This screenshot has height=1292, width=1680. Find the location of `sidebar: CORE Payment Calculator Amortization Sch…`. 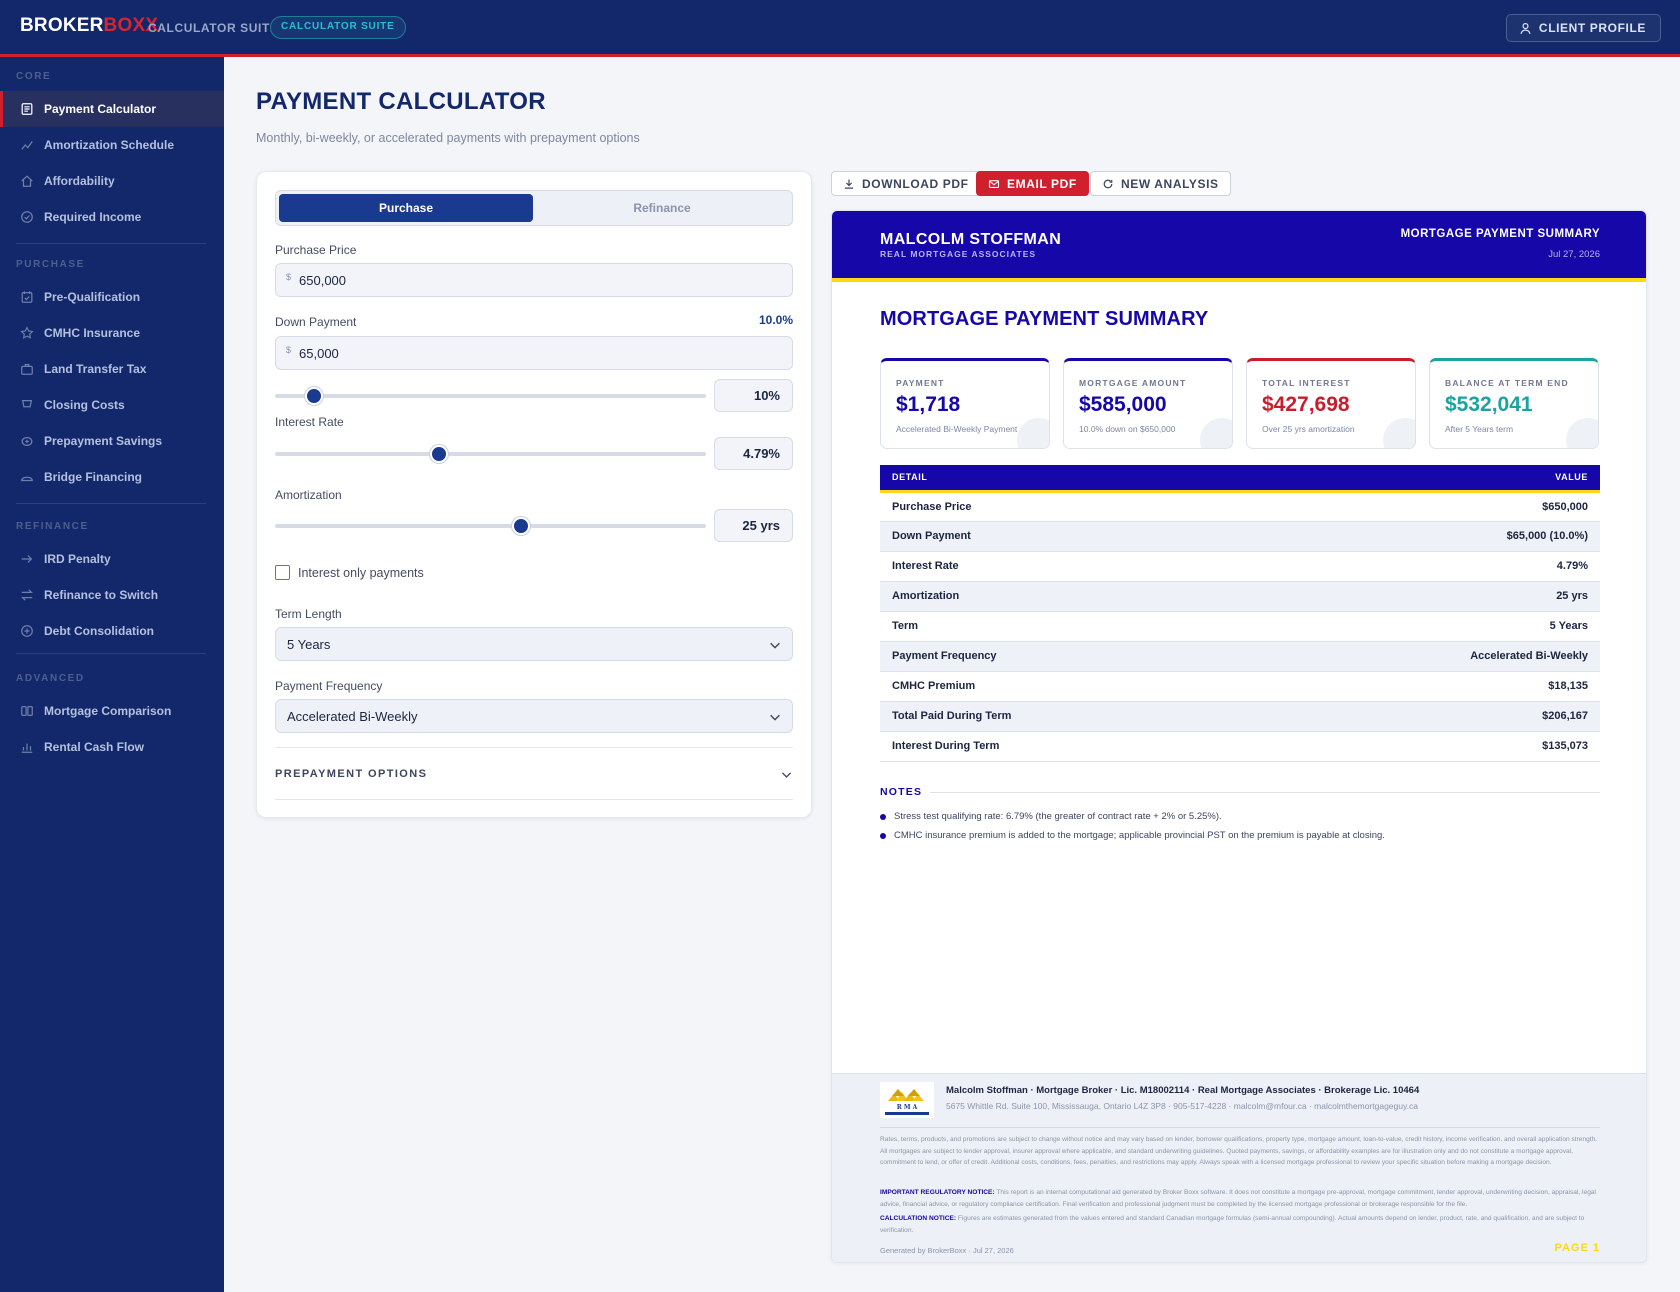

sidebar: CORE Payment Calculator Amortization Sch… is located at coordinates (112, 674).